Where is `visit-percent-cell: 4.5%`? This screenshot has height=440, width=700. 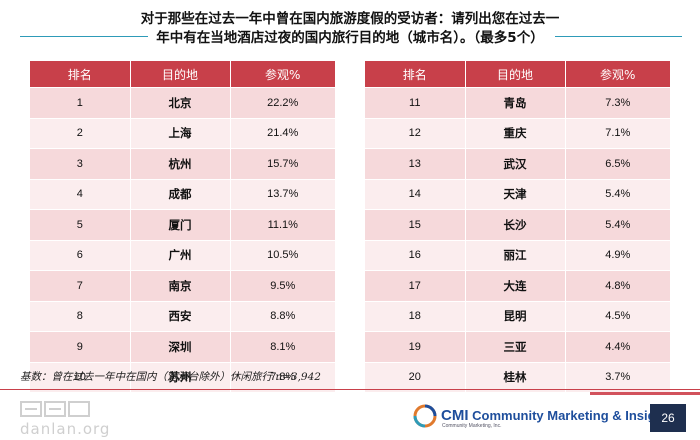 visit-percent-cell: 4.5% is located at coordinates (617, 316).